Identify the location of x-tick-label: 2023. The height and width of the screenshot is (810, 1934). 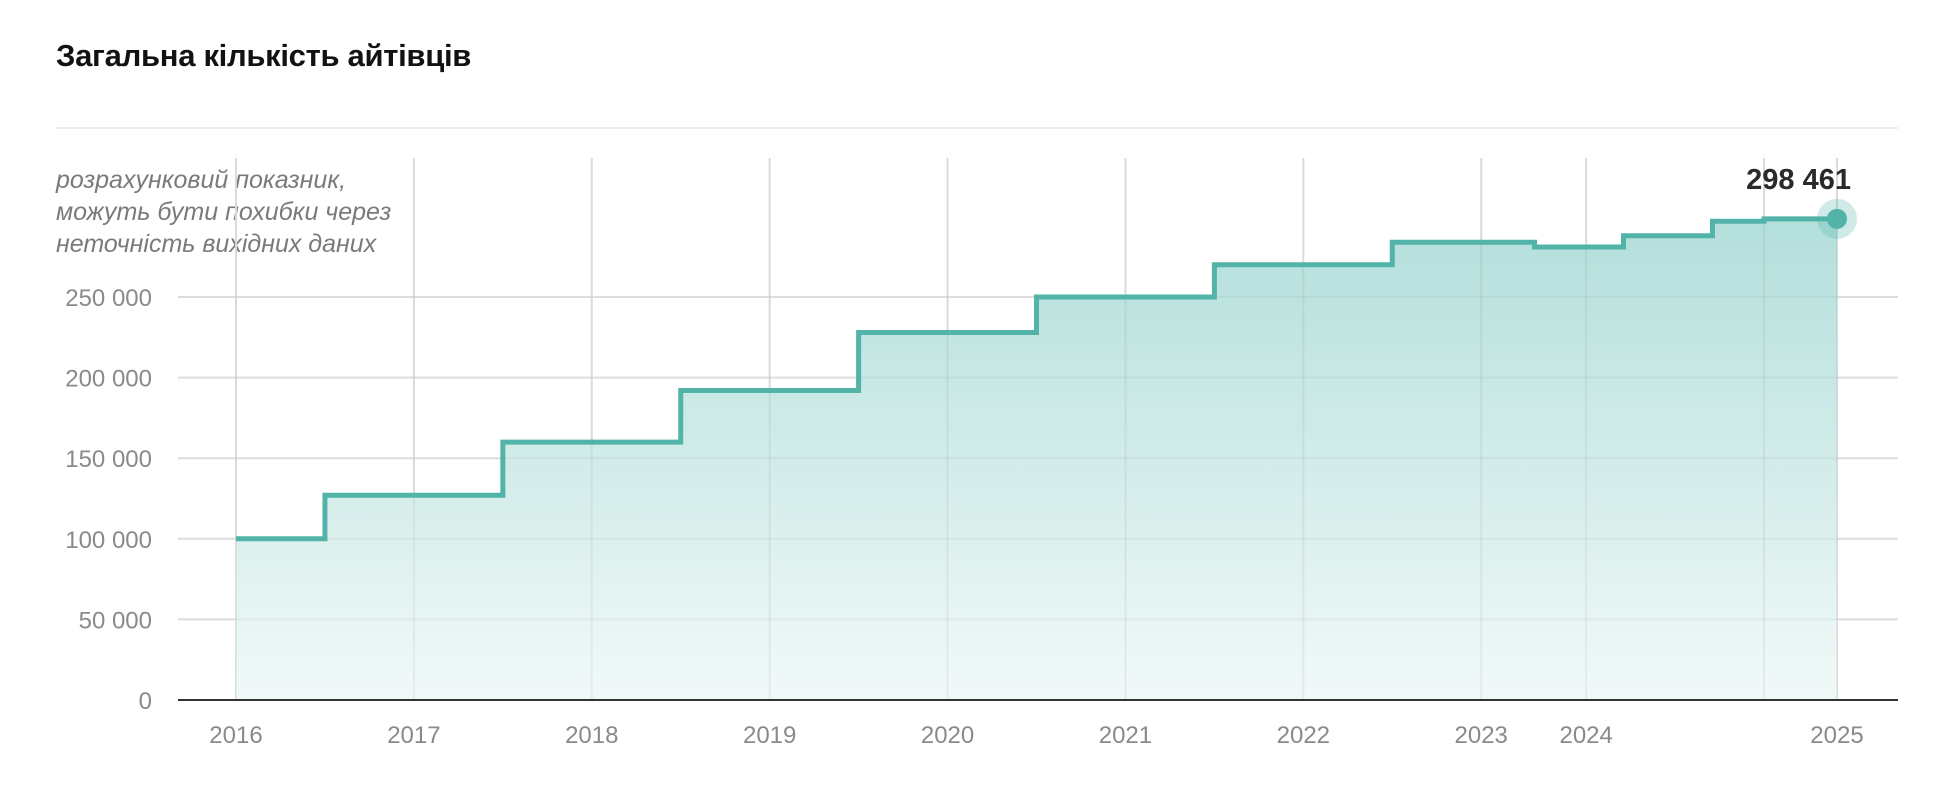
(1481, 735).